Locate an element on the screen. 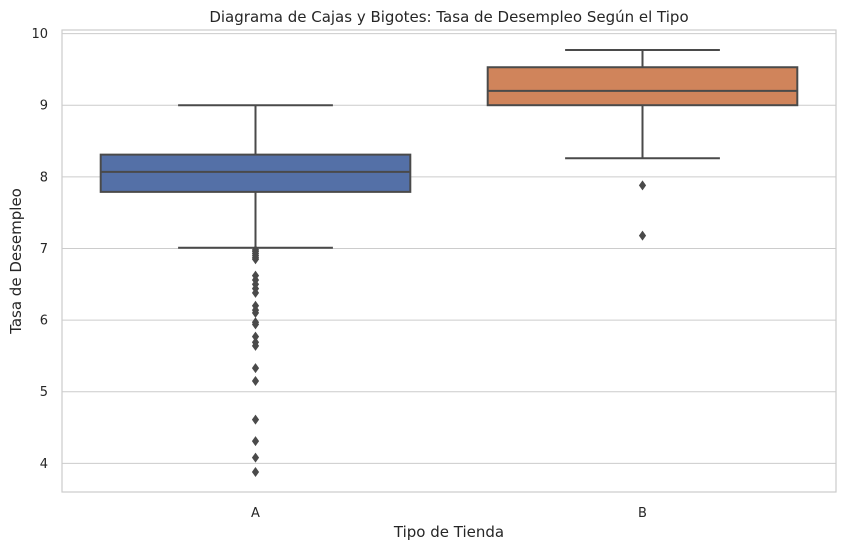 This screenshot has width=845, height=550. y-tick-label: 8 is located at coordinates (44, 177).